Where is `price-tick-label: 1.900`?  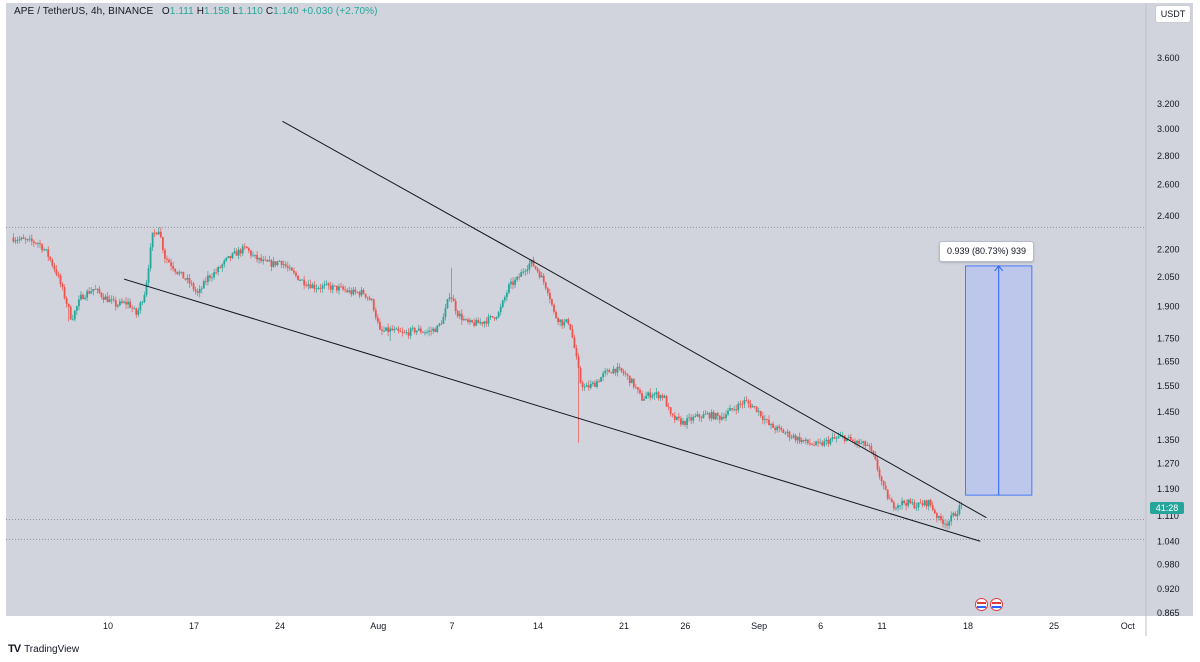 price-tick-label: 1.900 is located at coordinates (1168, 307).